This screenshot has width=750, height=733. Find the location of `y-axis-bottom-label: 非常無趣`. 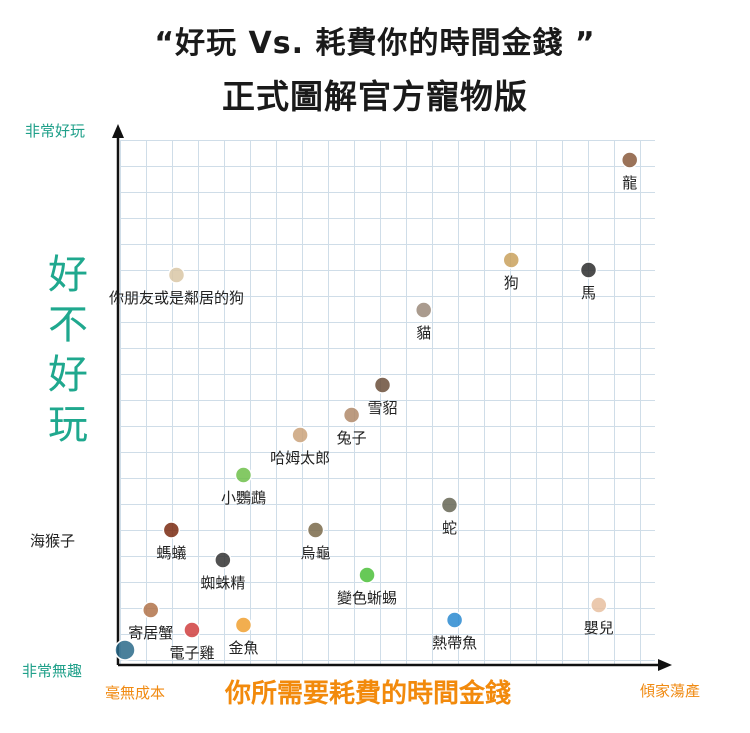

y-axis-bottom-label: 非常無趣 is located at coordinates (52, 671).